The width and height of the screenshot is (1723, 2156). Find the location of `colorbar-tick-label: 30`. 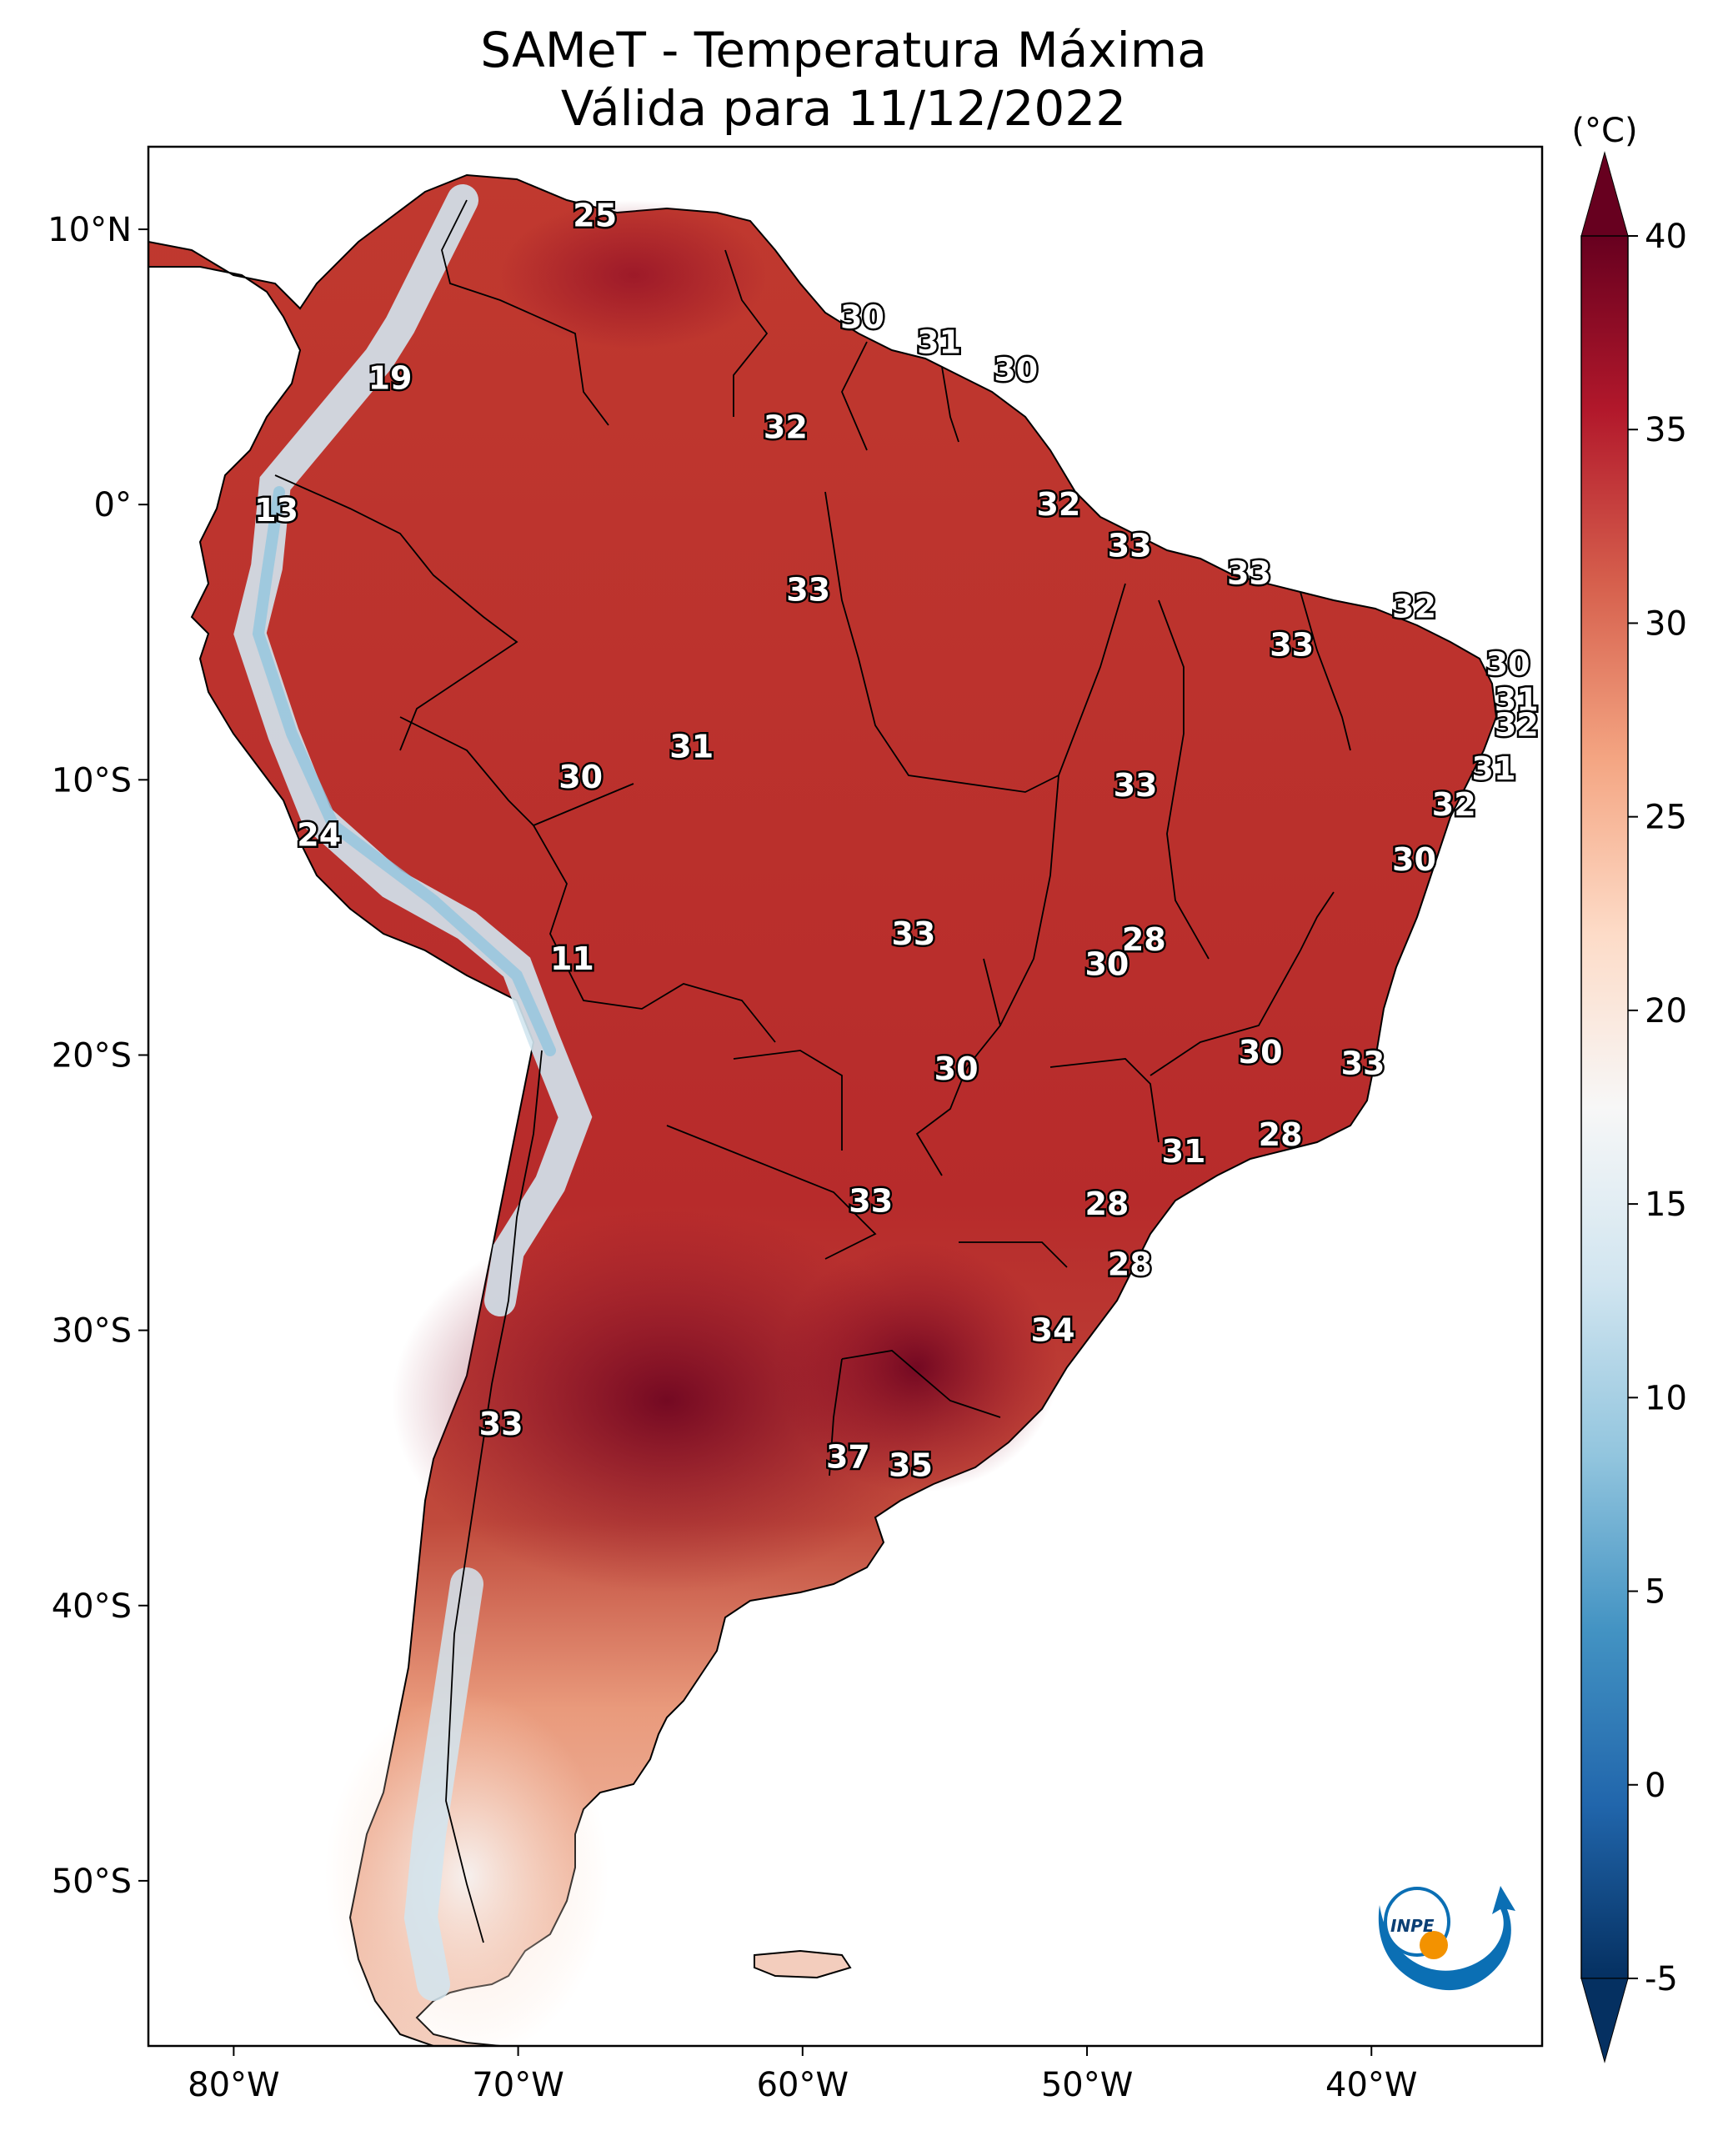

colorbar-tick-label: 30 is located at coordinates (1666, 623).